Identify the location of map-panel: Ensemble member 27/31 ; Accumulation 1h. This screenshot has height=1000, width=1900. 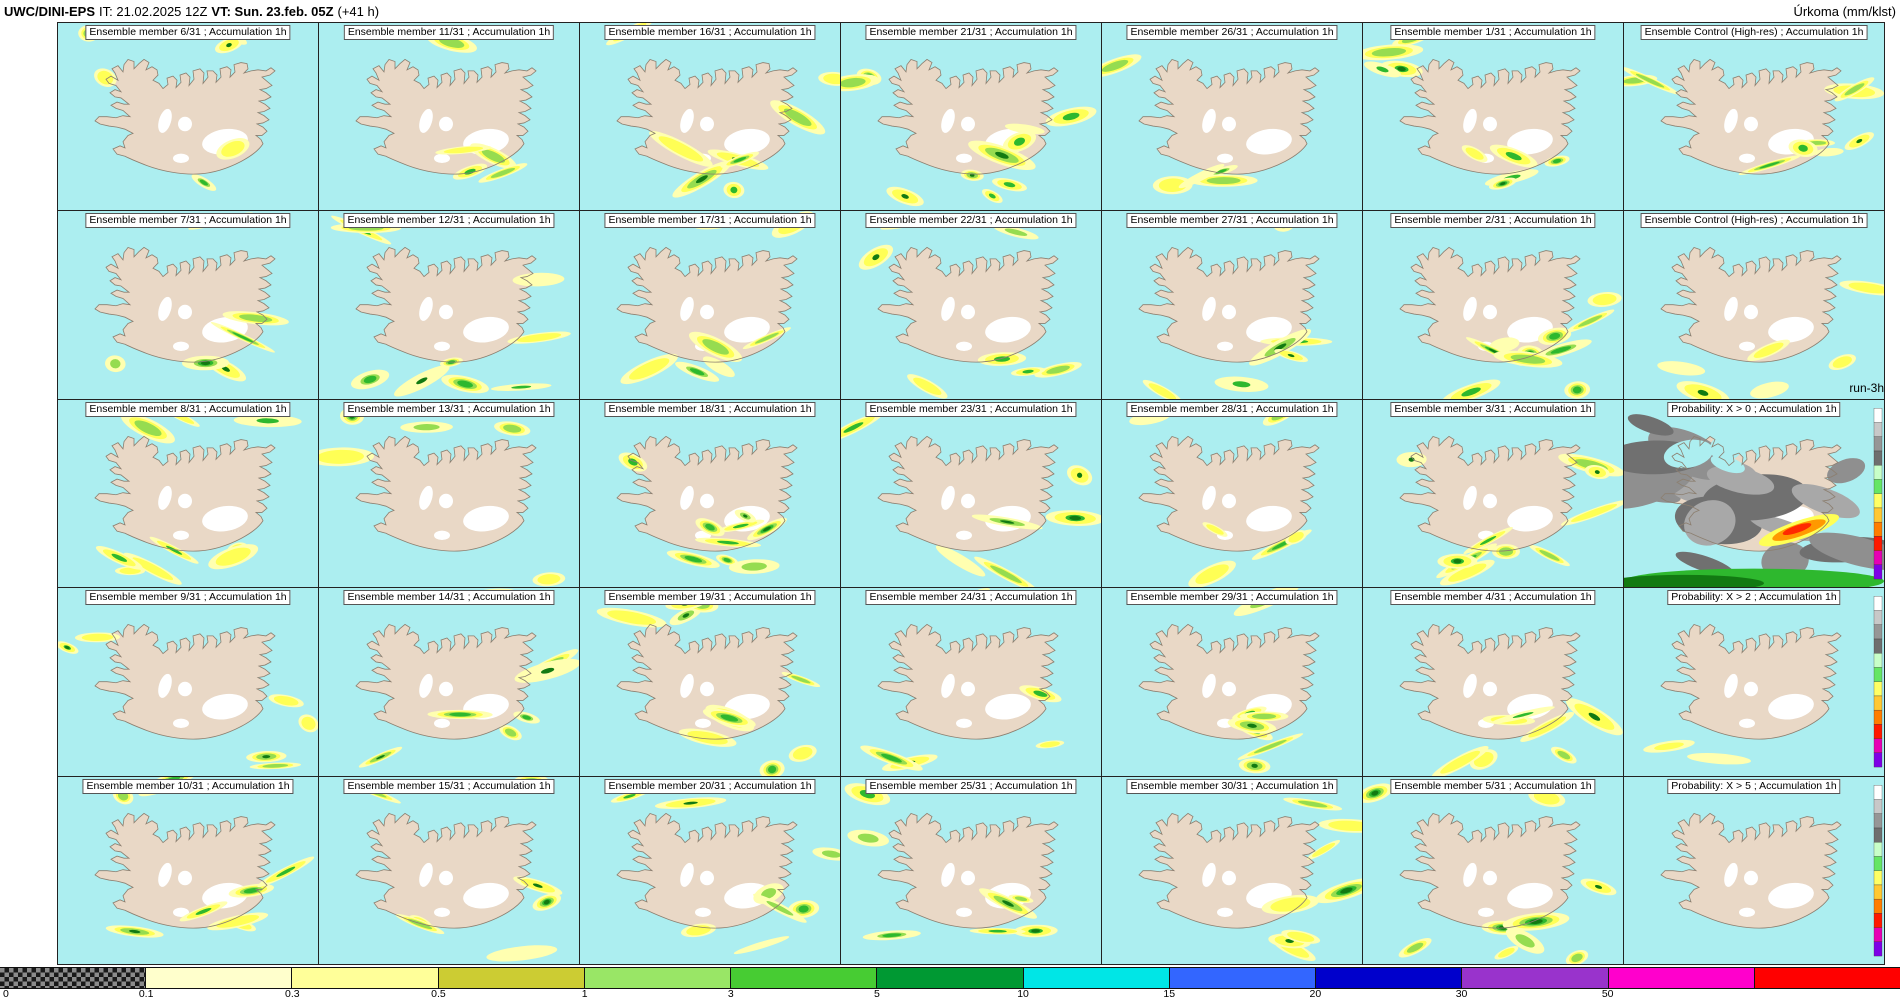
(1232, 305).